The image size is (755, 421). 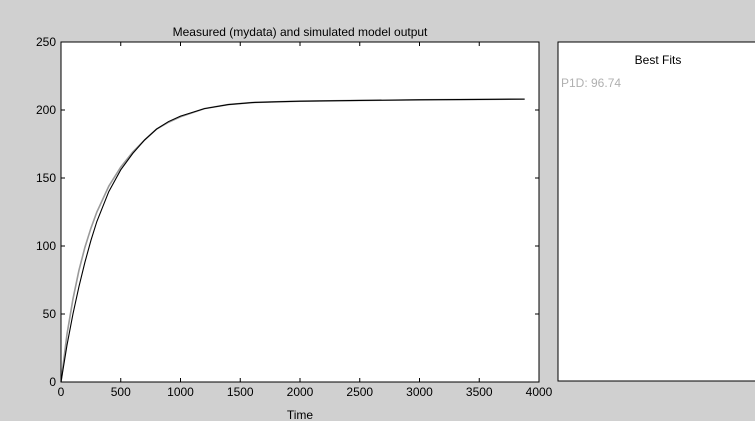 I want to click on x-tick-label: 2000, so click(x=300, y=392).